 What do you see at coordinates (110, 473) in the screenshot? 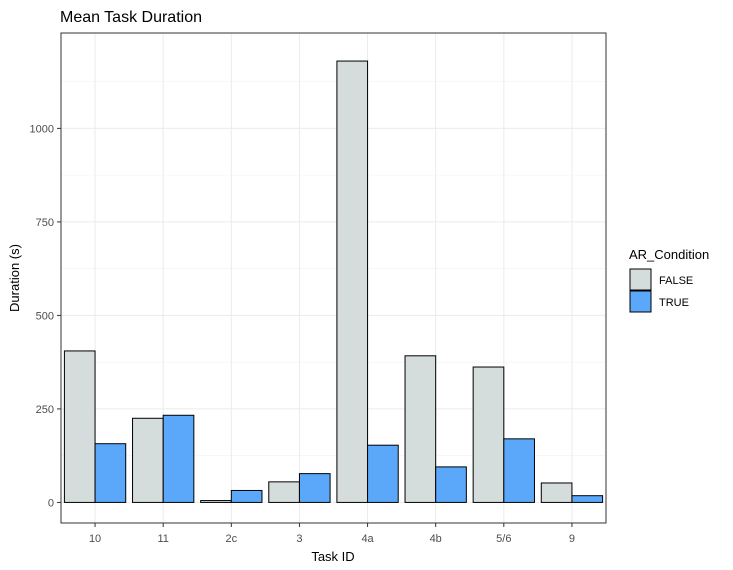
I see `bar-10-true` at bounding box center [110, 473].